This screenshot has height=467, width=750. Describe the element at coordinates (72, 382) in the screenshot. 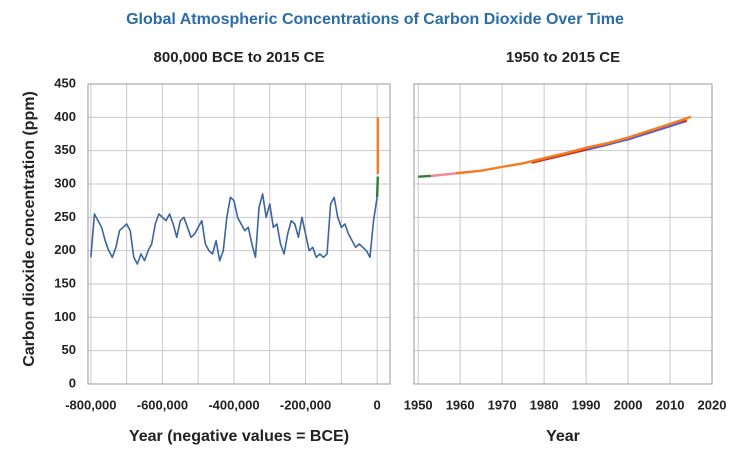

I see `y-tick-label: 0` at that location.